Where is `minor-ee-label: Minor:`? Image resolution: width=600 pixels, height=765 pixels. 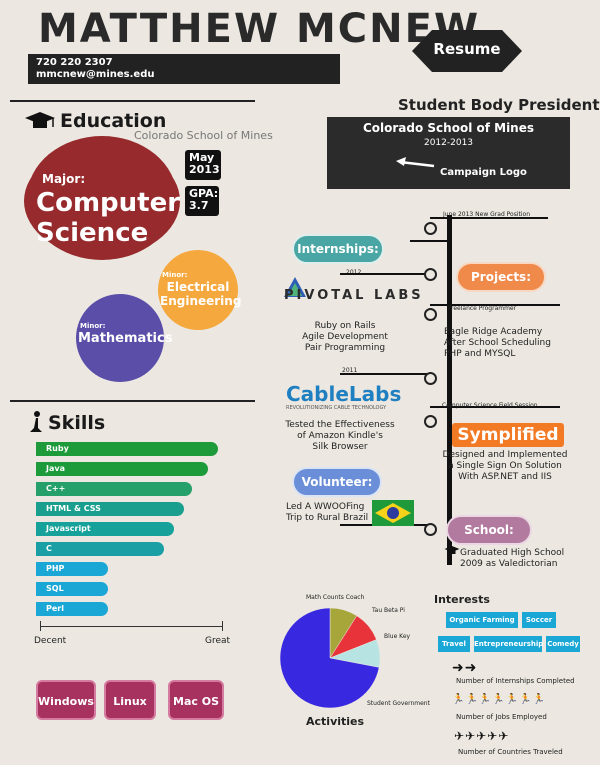 minor-ee-label: Minor: is located at coordinates (175, 275).